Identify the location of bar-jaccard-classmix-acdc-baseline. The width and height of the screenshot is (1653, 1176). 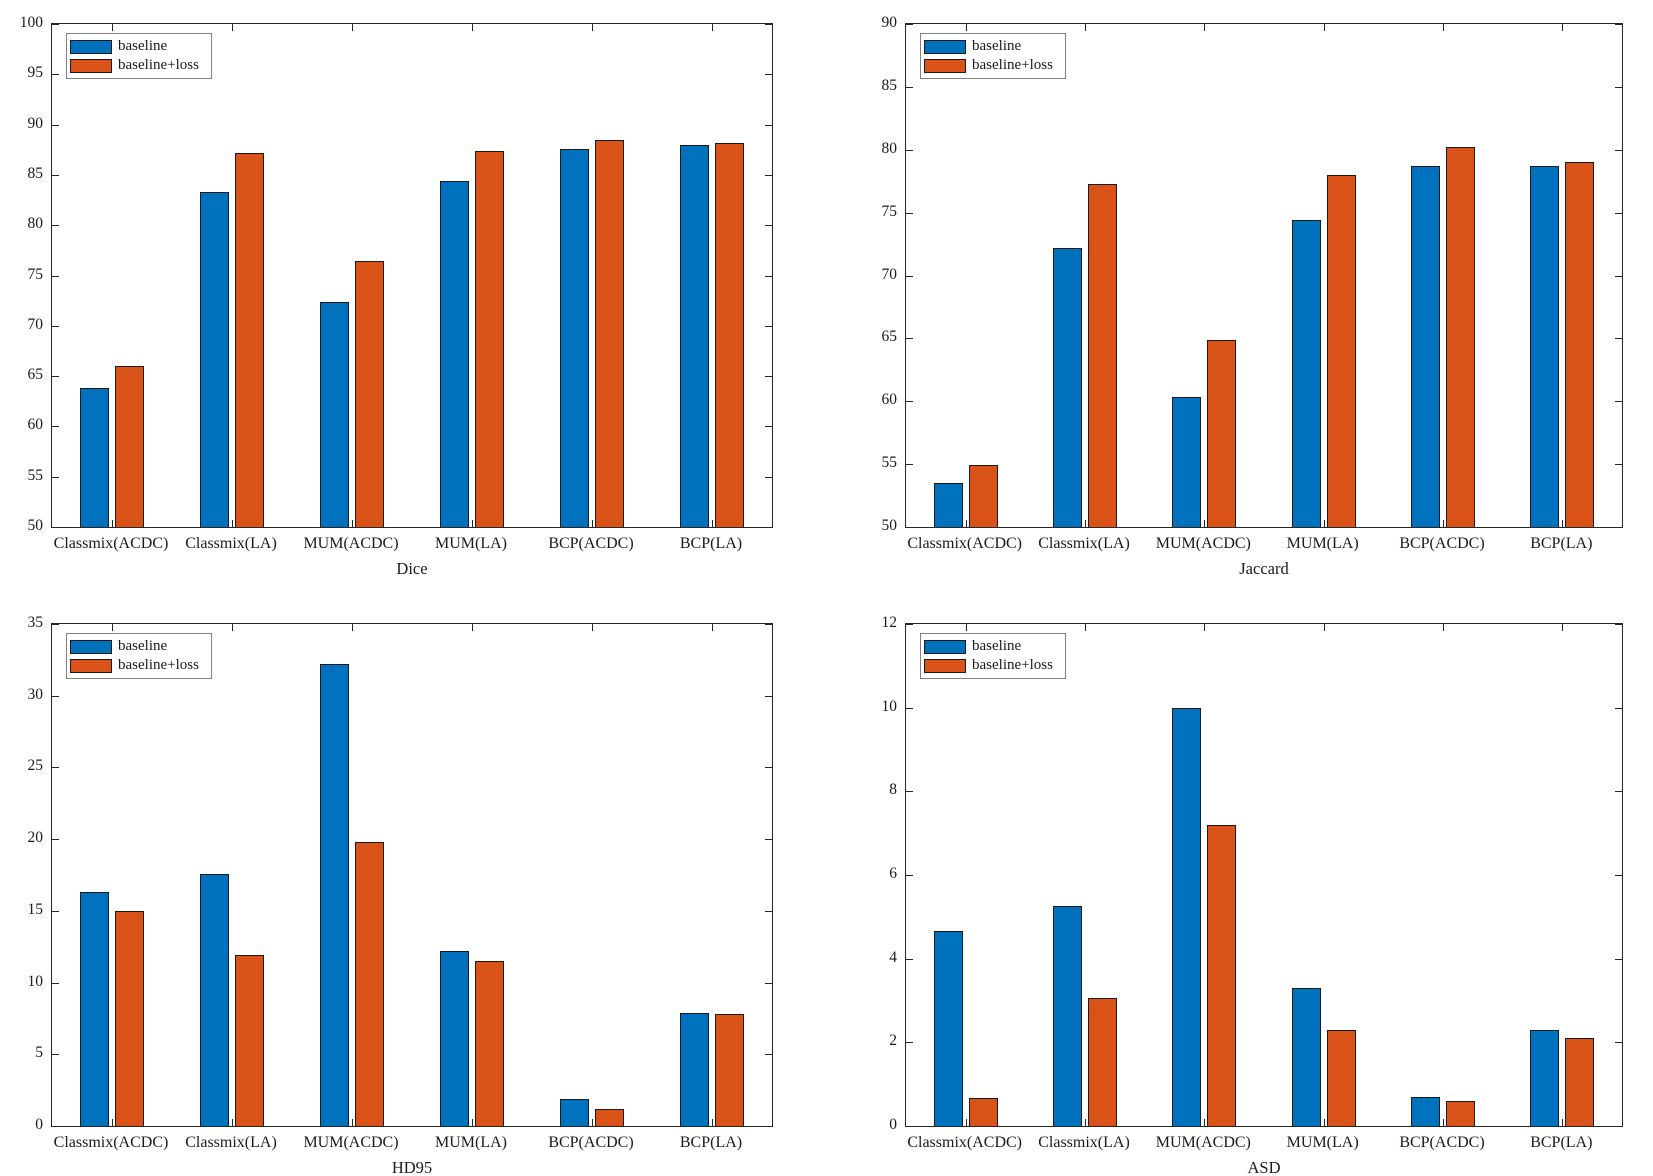
(948, 505).